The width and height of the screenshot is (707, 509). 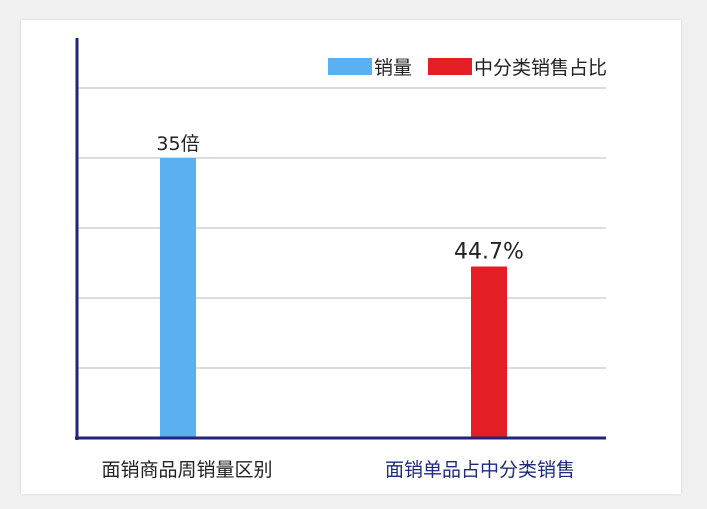 I want to click on bar-share, so click(x=489, y=352).